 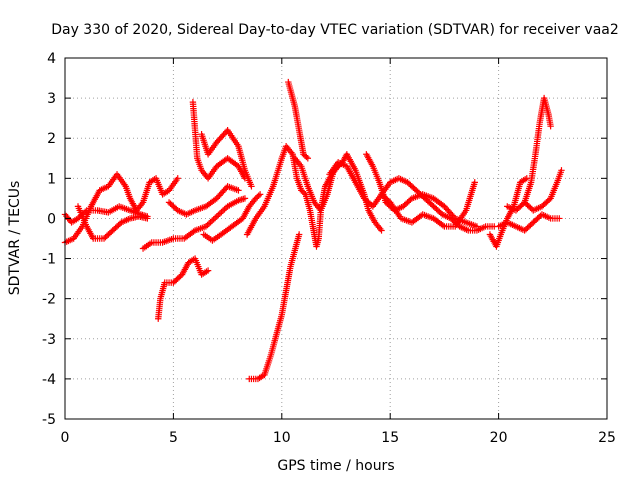 What do you see at coordinates (335, 466) in the screenshot?
I see `x-axis-label: GPS time / hours` at bounding box center [335, 466].